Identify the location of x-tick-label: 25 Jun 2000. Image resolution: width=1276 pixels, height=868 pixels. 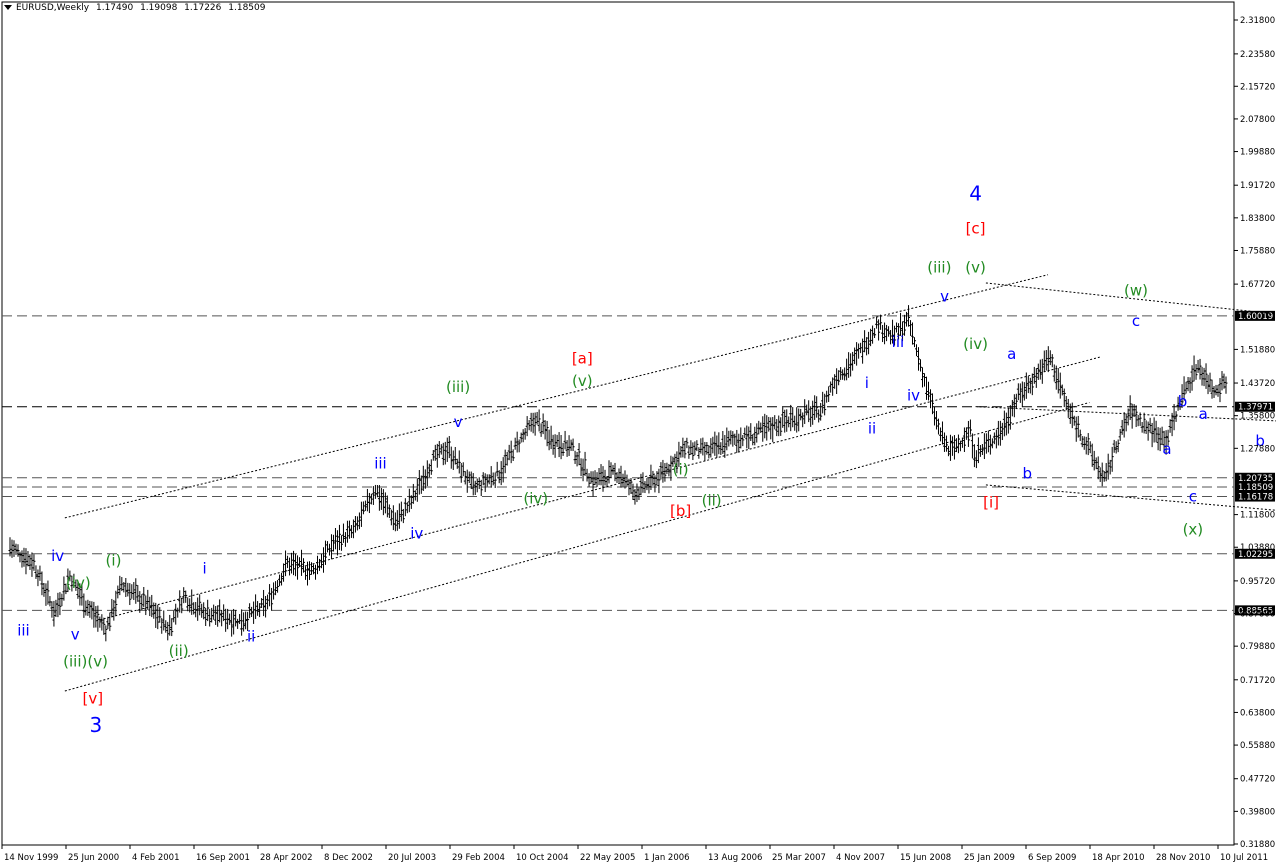
(93, 858).